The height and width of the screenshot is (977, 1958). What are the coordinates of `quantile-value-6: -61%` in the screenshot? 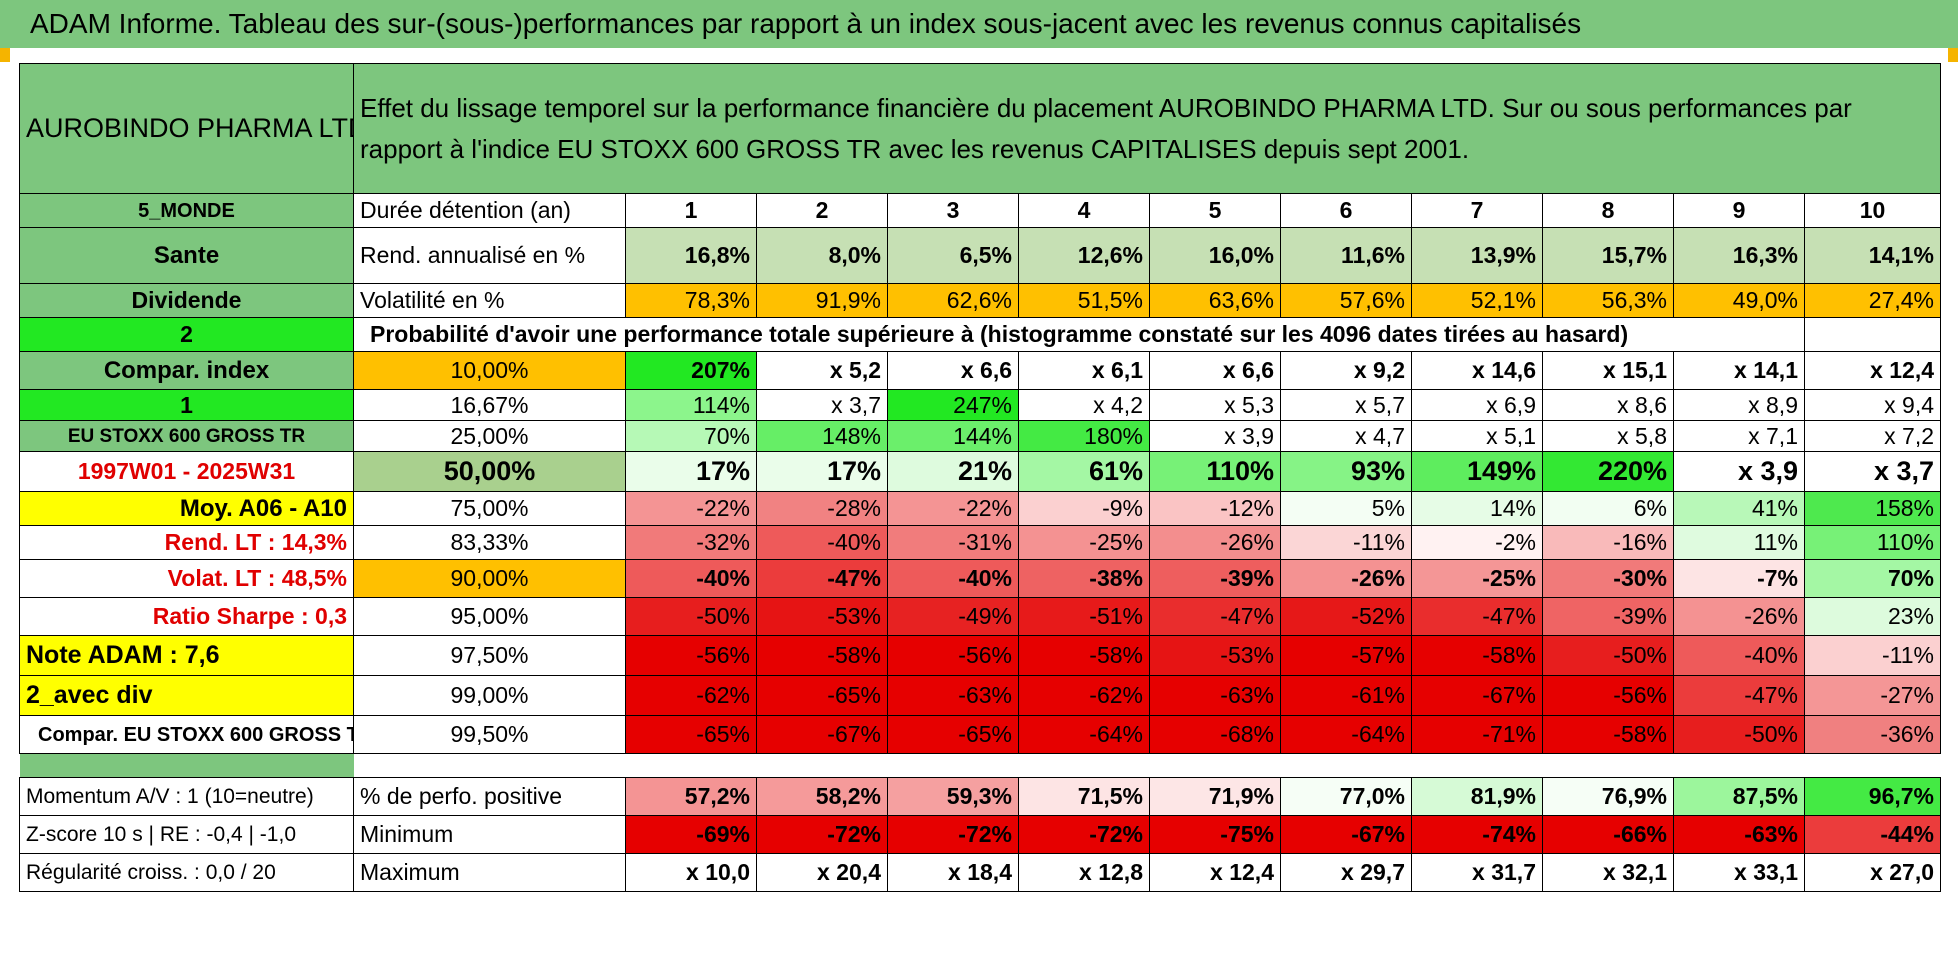 It's located at (1346, 695).